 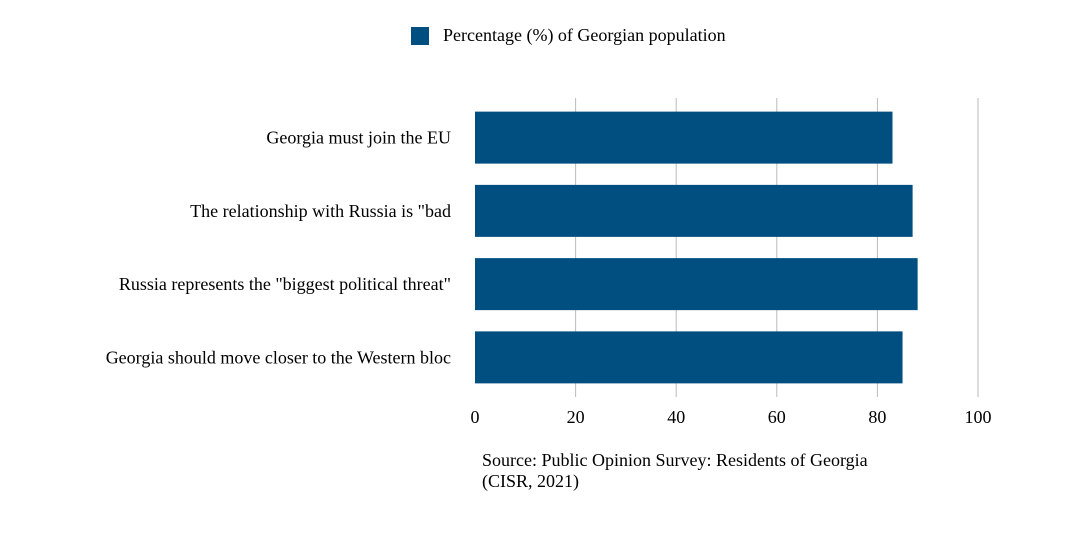 What do you see at coordinates (475, 417) in the screenshot?
I see `x-tick-label: 0` at bounding box center [475, 417].